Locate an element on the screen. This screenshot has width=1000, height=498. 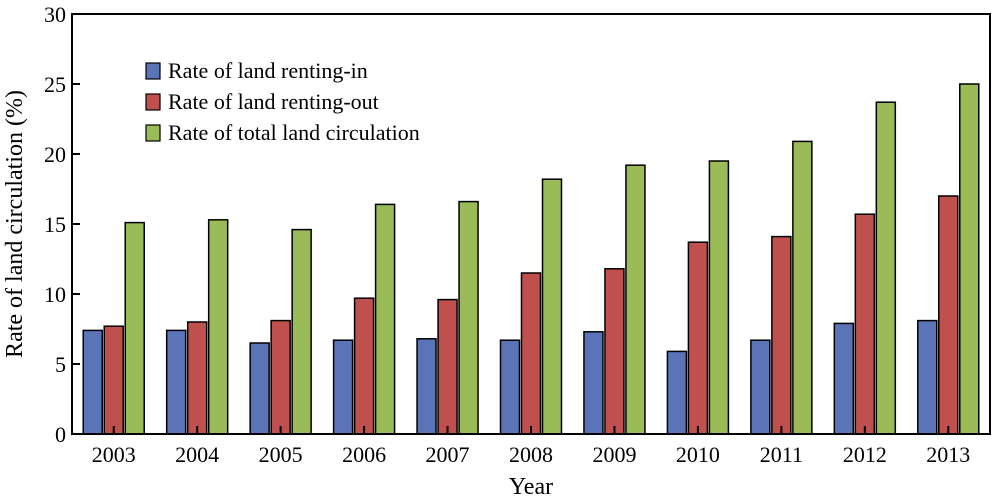
y-tick-label: 30 is located at coordinates (55, 14).